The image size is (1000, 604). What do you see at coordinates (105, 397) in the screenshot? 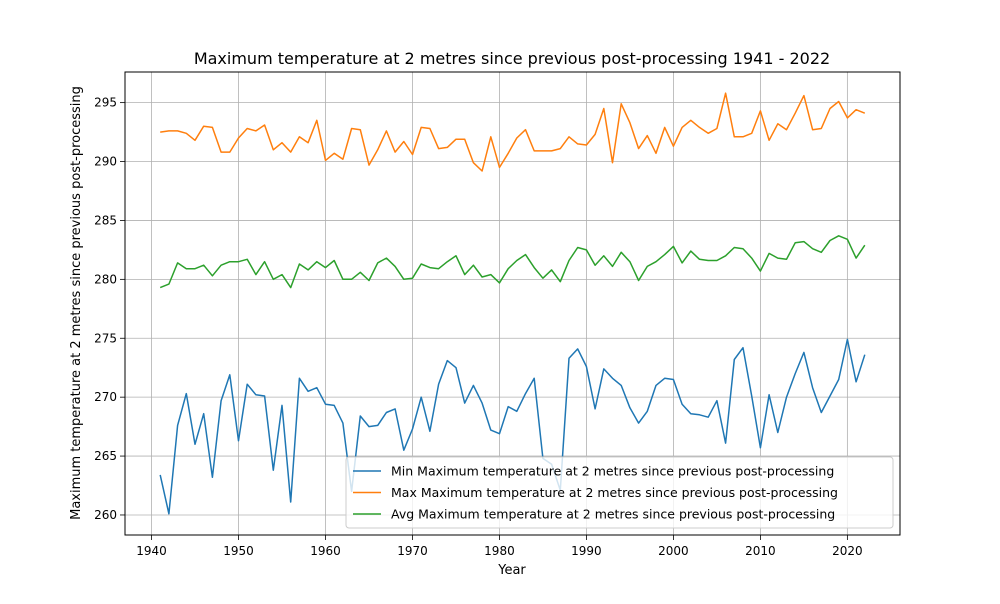
I see `y-tick-label: 270` at bounding box center [105, 397].